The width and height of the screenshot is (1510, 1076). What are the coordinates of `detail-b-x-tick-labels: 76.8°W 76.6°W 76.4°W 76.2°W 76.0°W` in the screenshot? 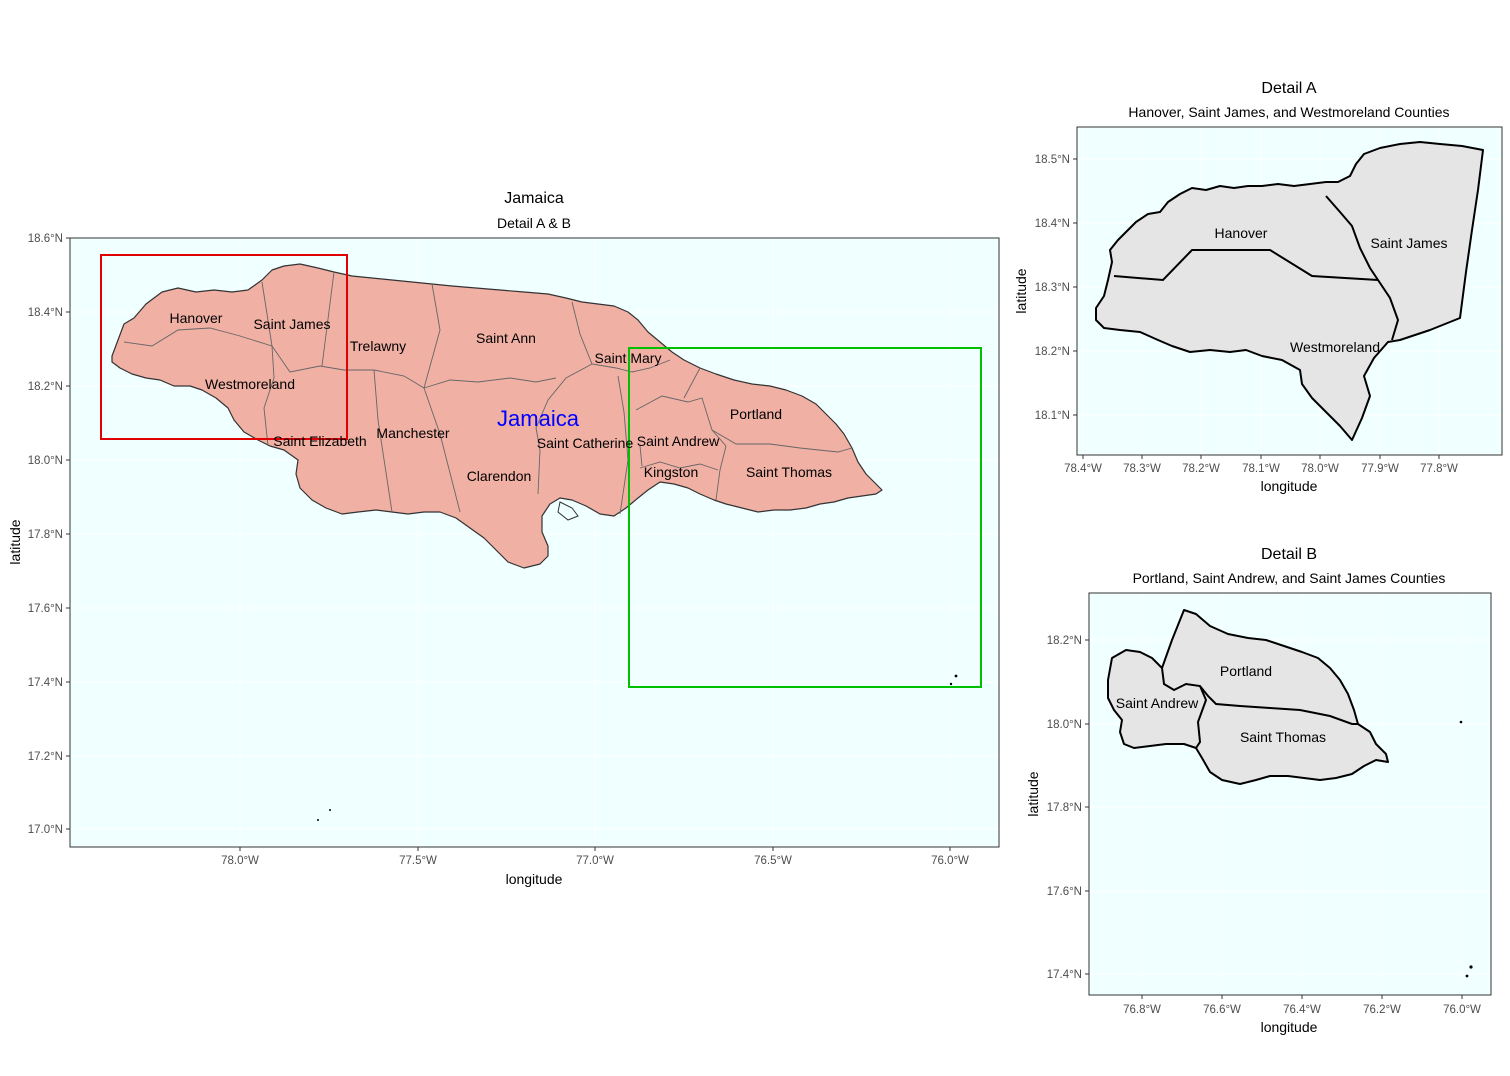 It's located at (1302, 1010).